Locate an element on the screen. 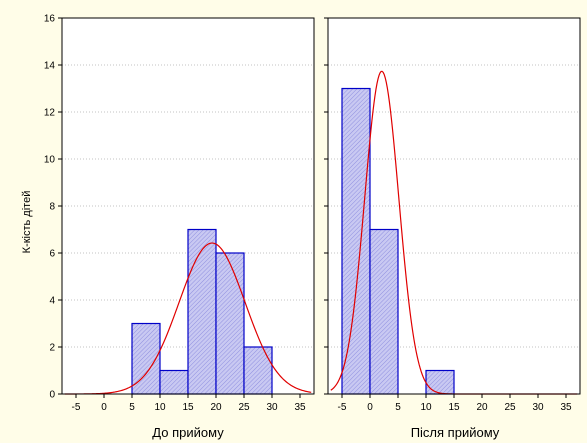 This screenshot has height=443, width=587. normal-curve is located at coordinates (188, 318).